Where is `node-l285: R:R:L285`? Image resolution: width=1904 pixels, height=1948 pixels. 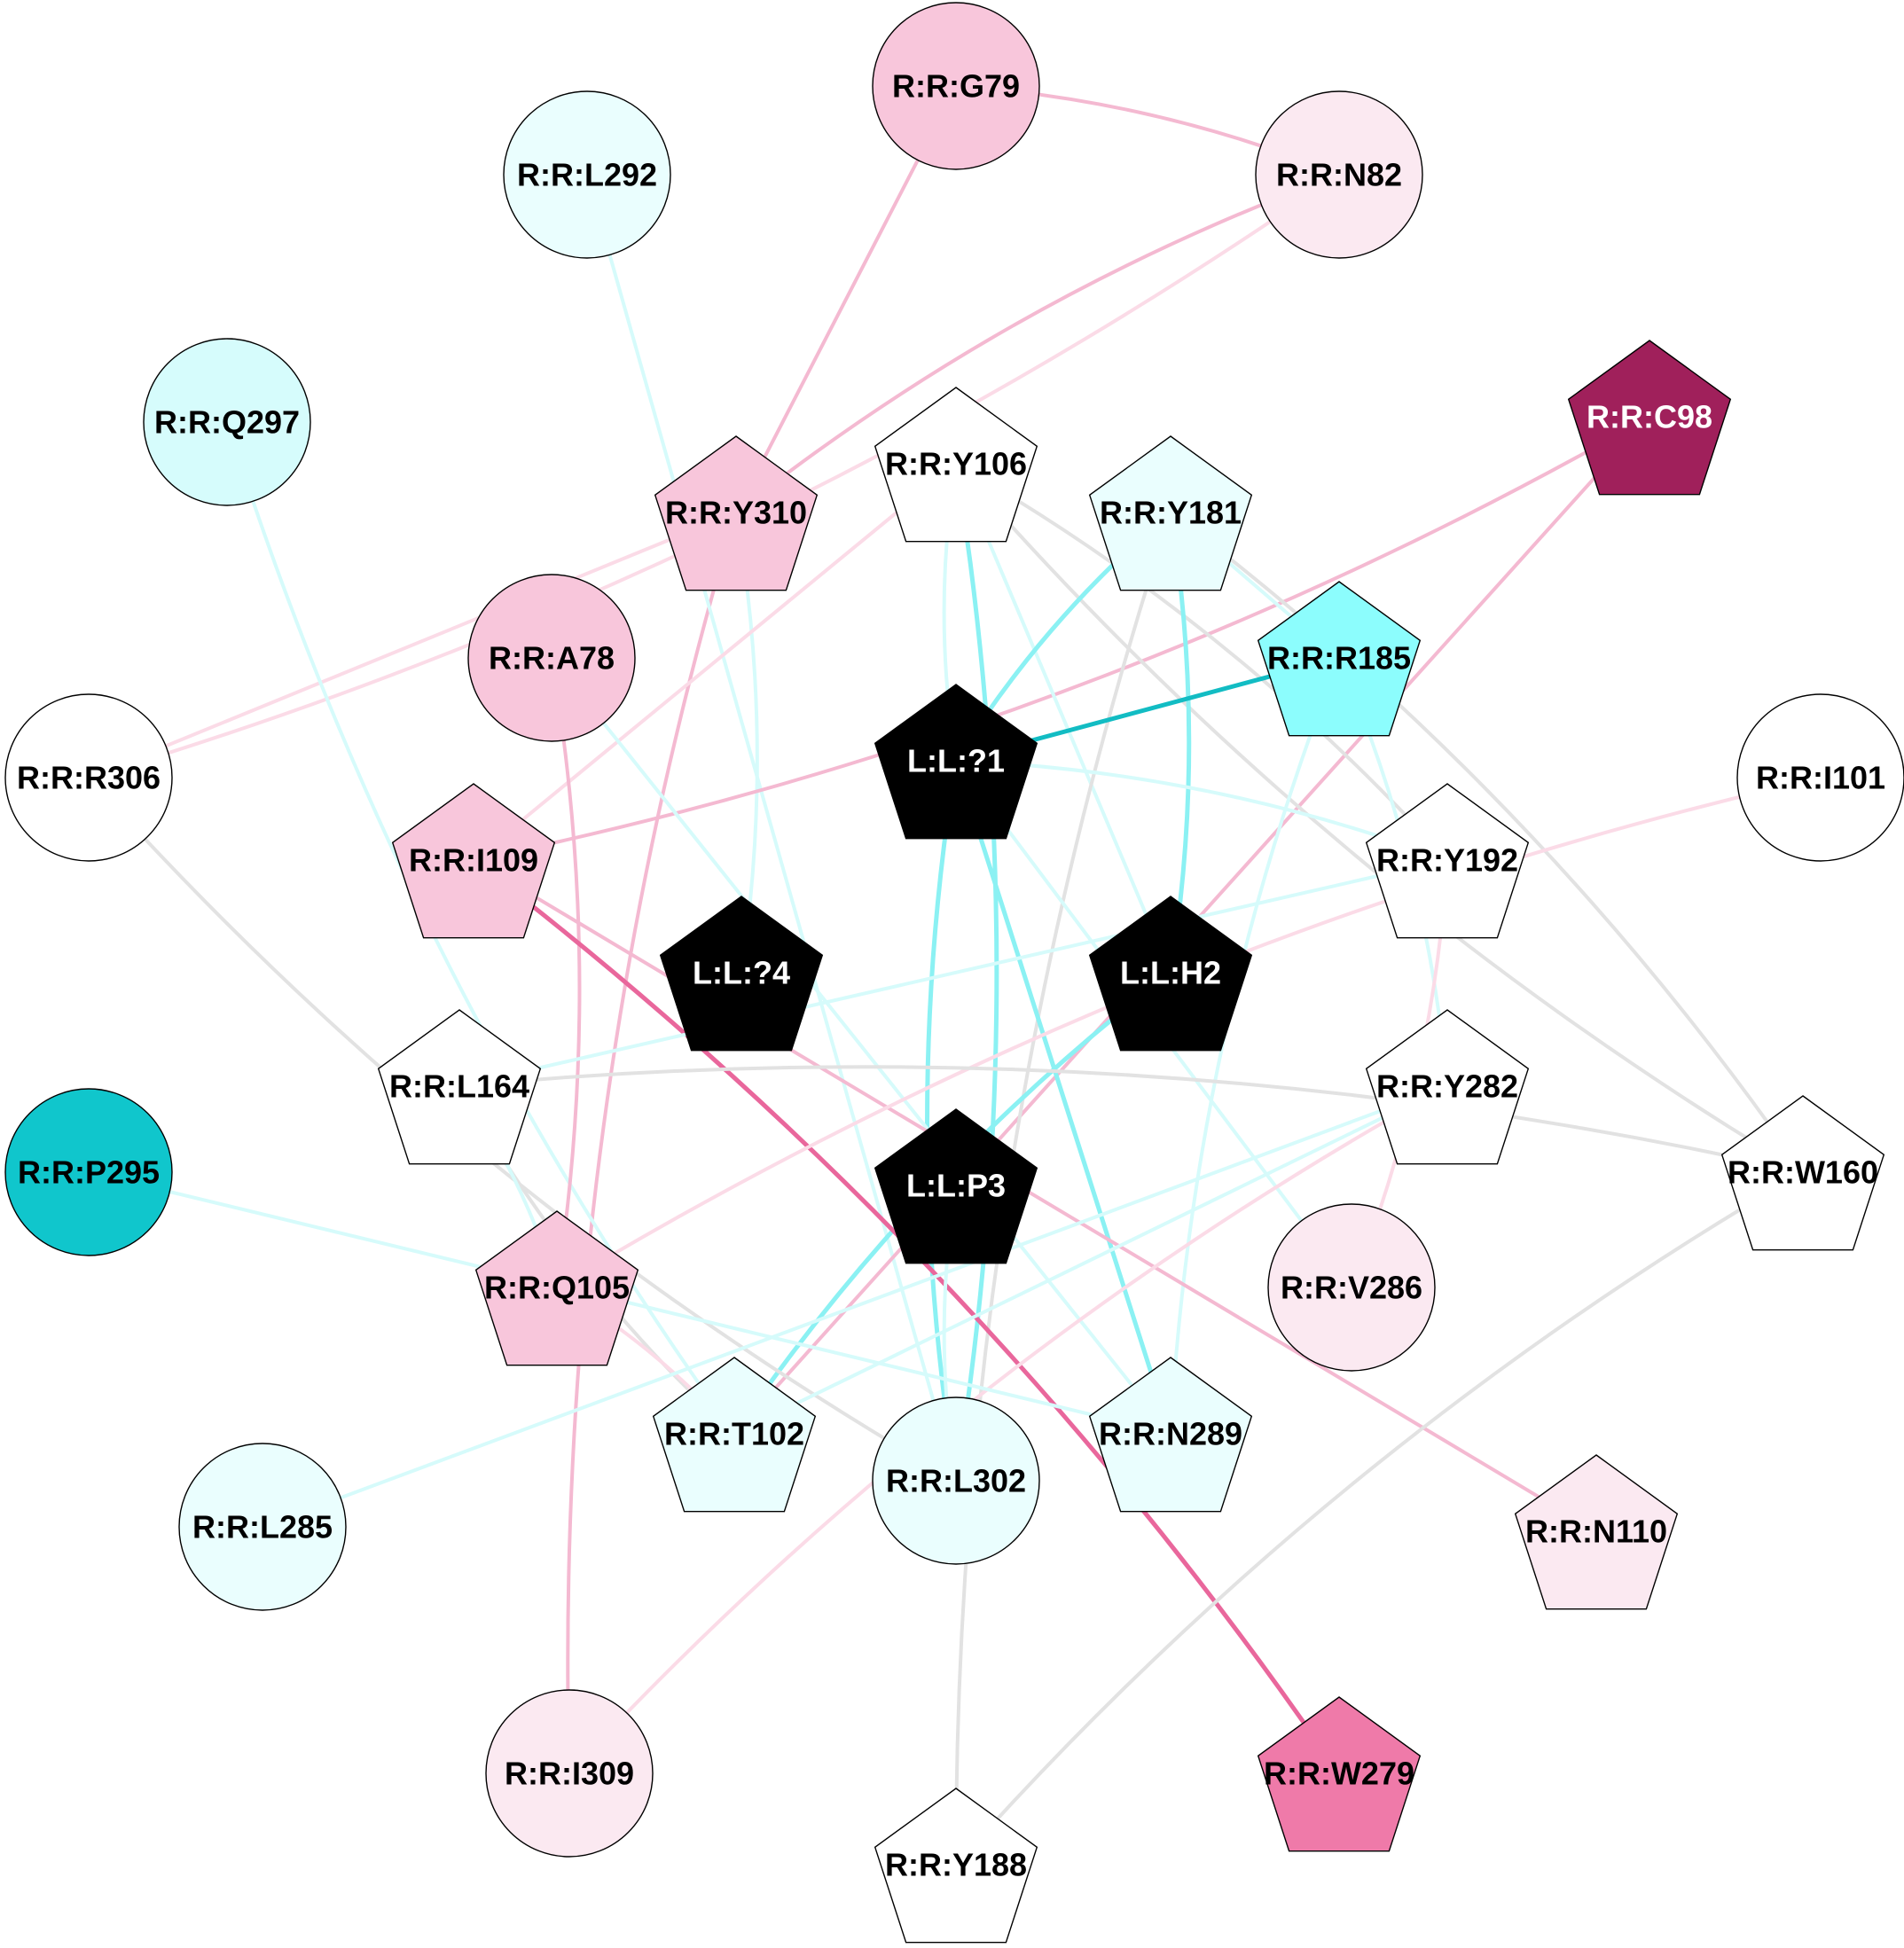 node-l285: R:R:L285 is located at coordinates (262, 1527).